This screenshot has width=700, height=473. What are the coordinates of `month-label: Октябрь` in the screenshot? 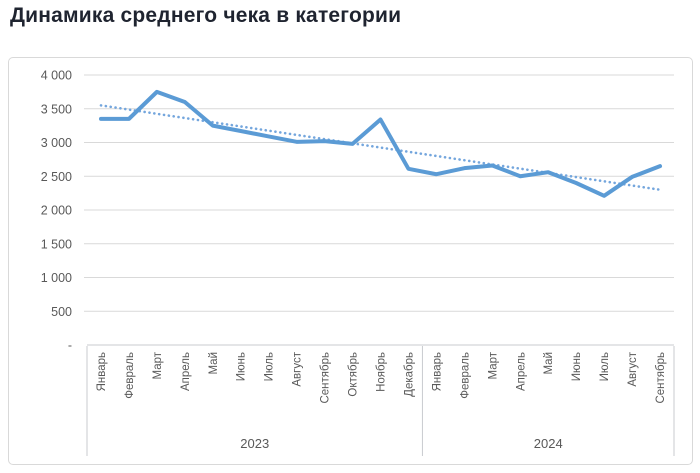 It's located at (354, 374).